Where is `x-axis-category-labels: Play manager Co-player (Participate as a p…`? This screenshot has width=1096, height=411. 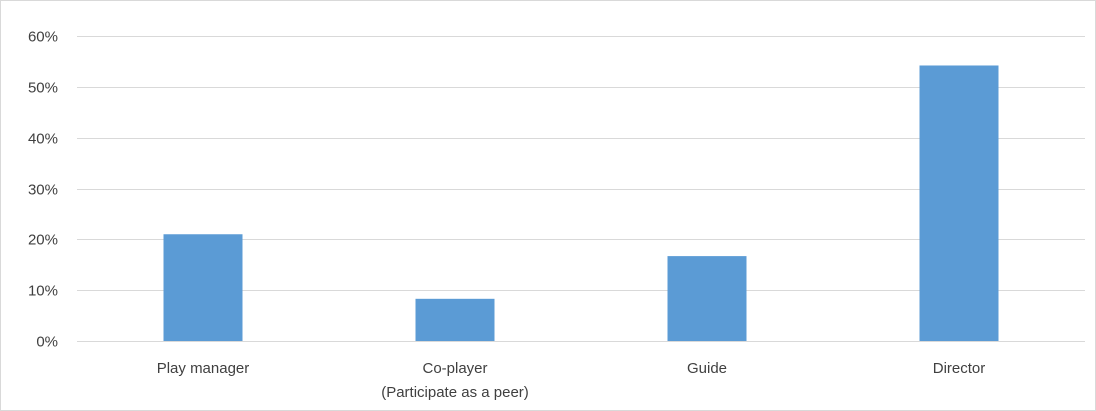
x-axis-category-labels: Play manager Co-player (Participate as a p… is located at coordinates (571, 380).